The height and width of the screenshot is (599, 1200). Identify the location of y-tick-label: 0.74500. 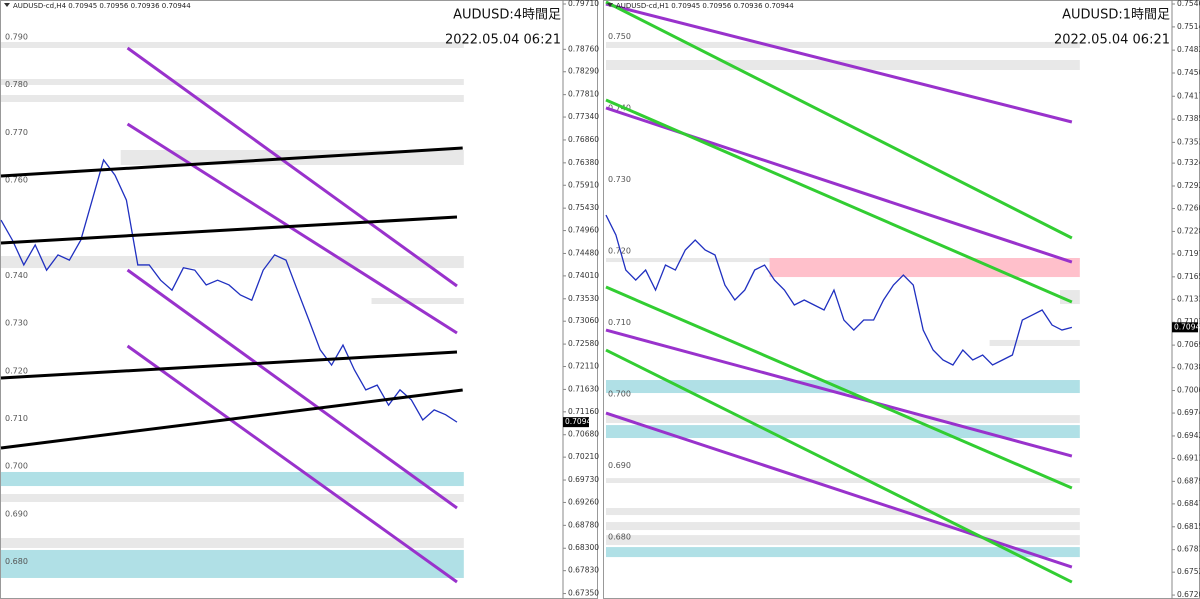
(1188, 72).